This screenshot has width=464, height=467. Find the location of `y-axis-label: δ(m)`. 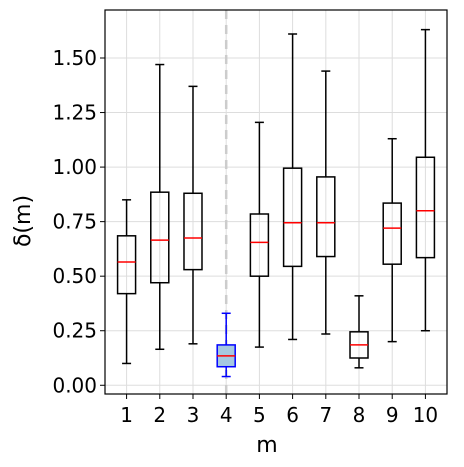

y-axis-label: δ(m) is located at coordinates (23, 221).